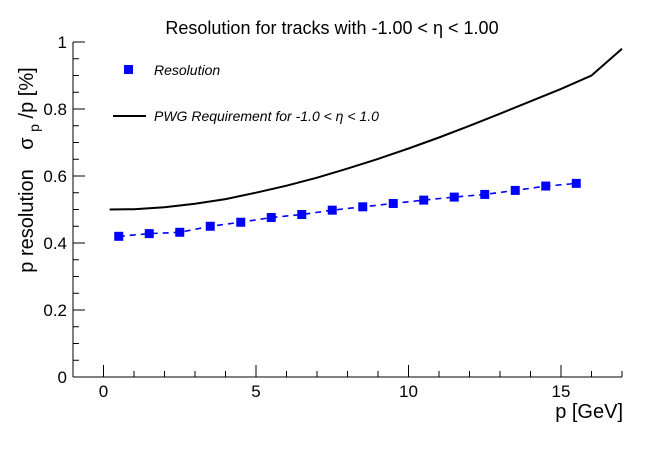  I want to click on y-tick-label: 0.6, so click(55, 176).